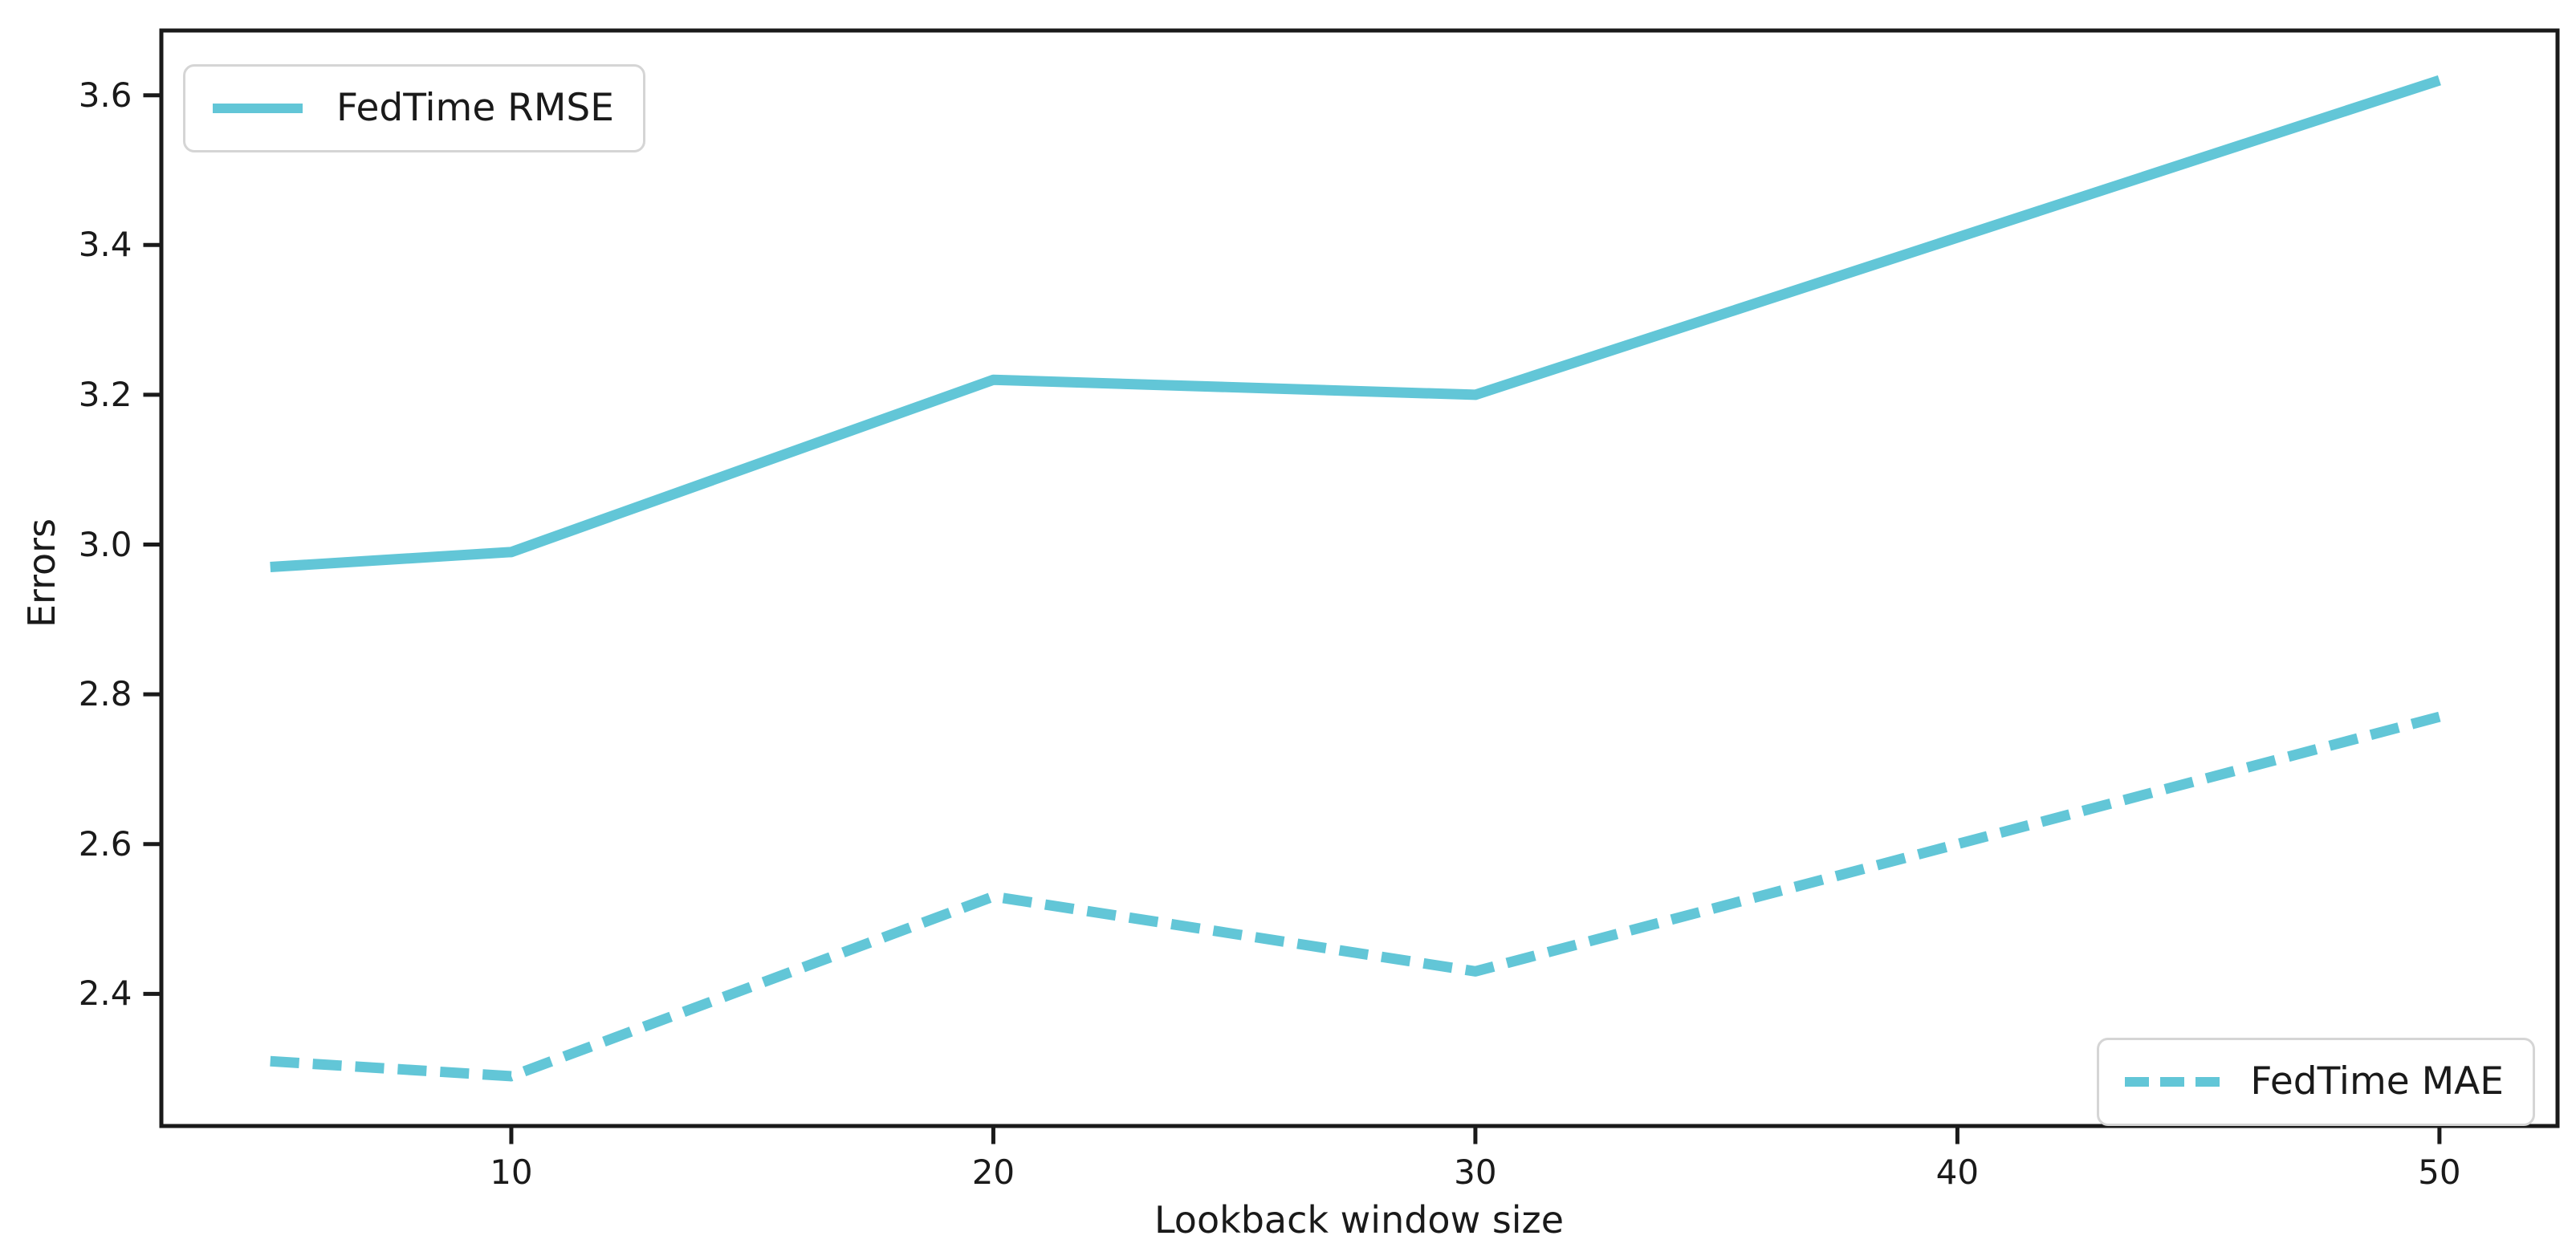  I want to click on y-tick-label: 3.6, so click(105, 95).